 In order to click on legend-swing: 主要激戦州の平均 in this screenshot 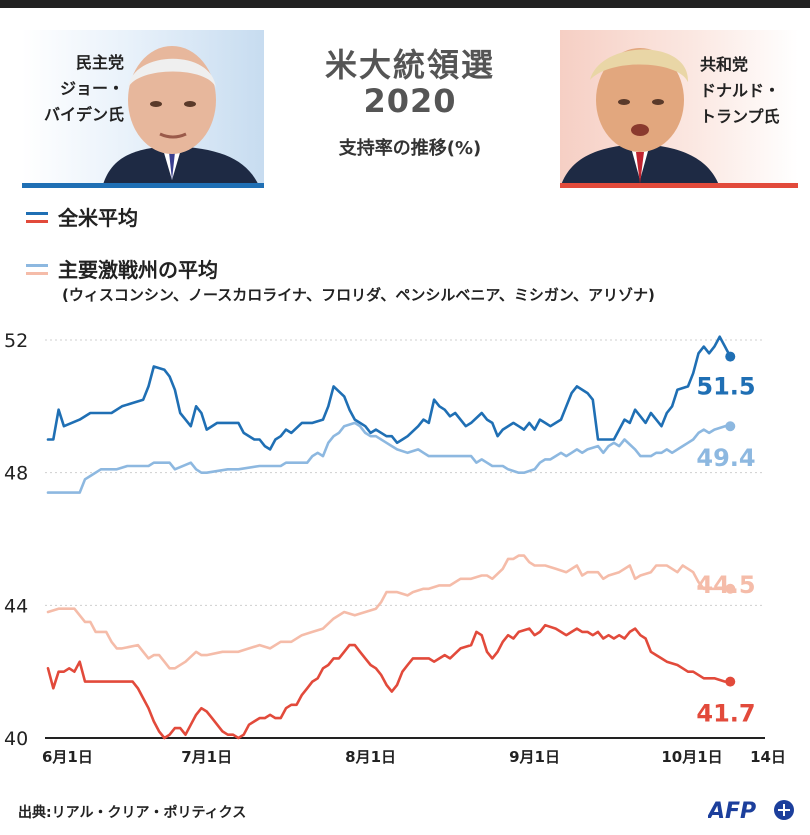, I will do `click(118, 268)`.